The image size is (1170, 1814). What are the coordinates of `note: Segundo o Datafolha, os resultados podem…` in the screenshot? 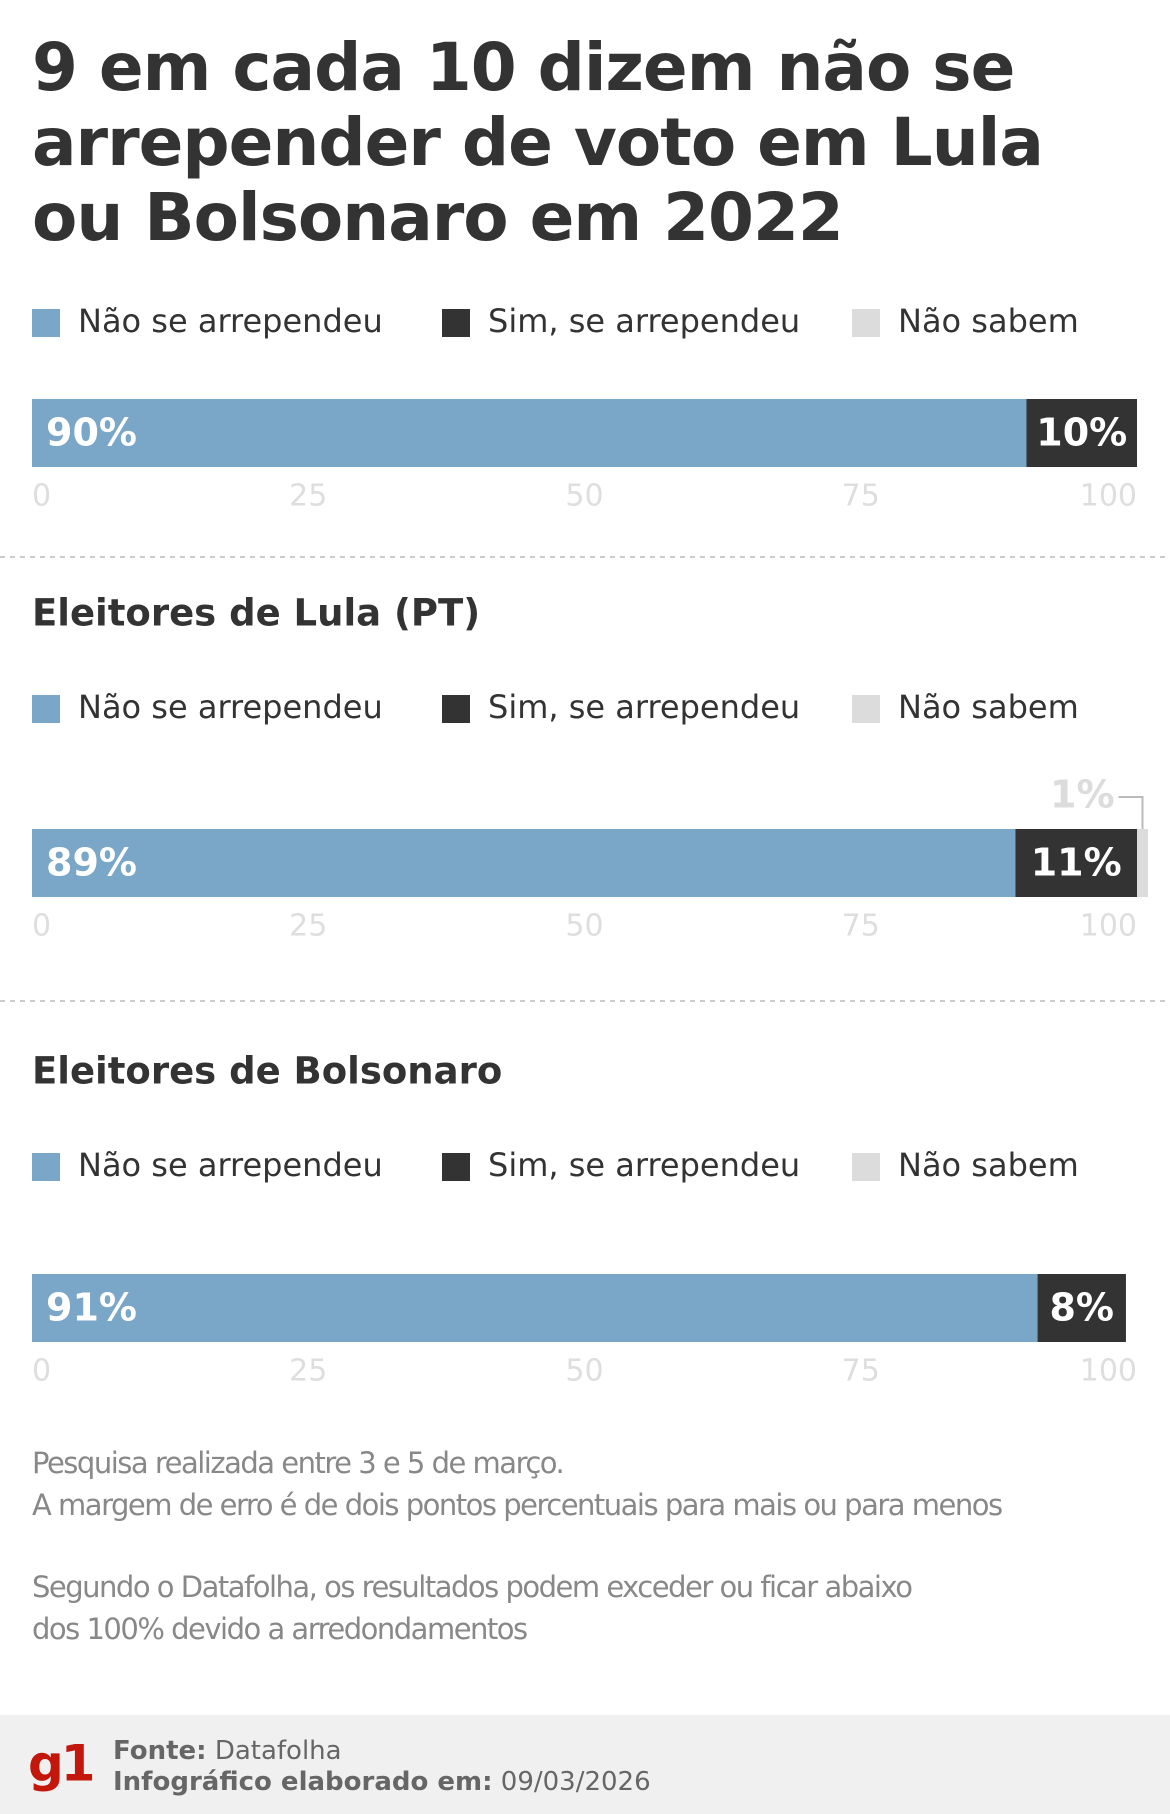 It's located at (472, 1587).